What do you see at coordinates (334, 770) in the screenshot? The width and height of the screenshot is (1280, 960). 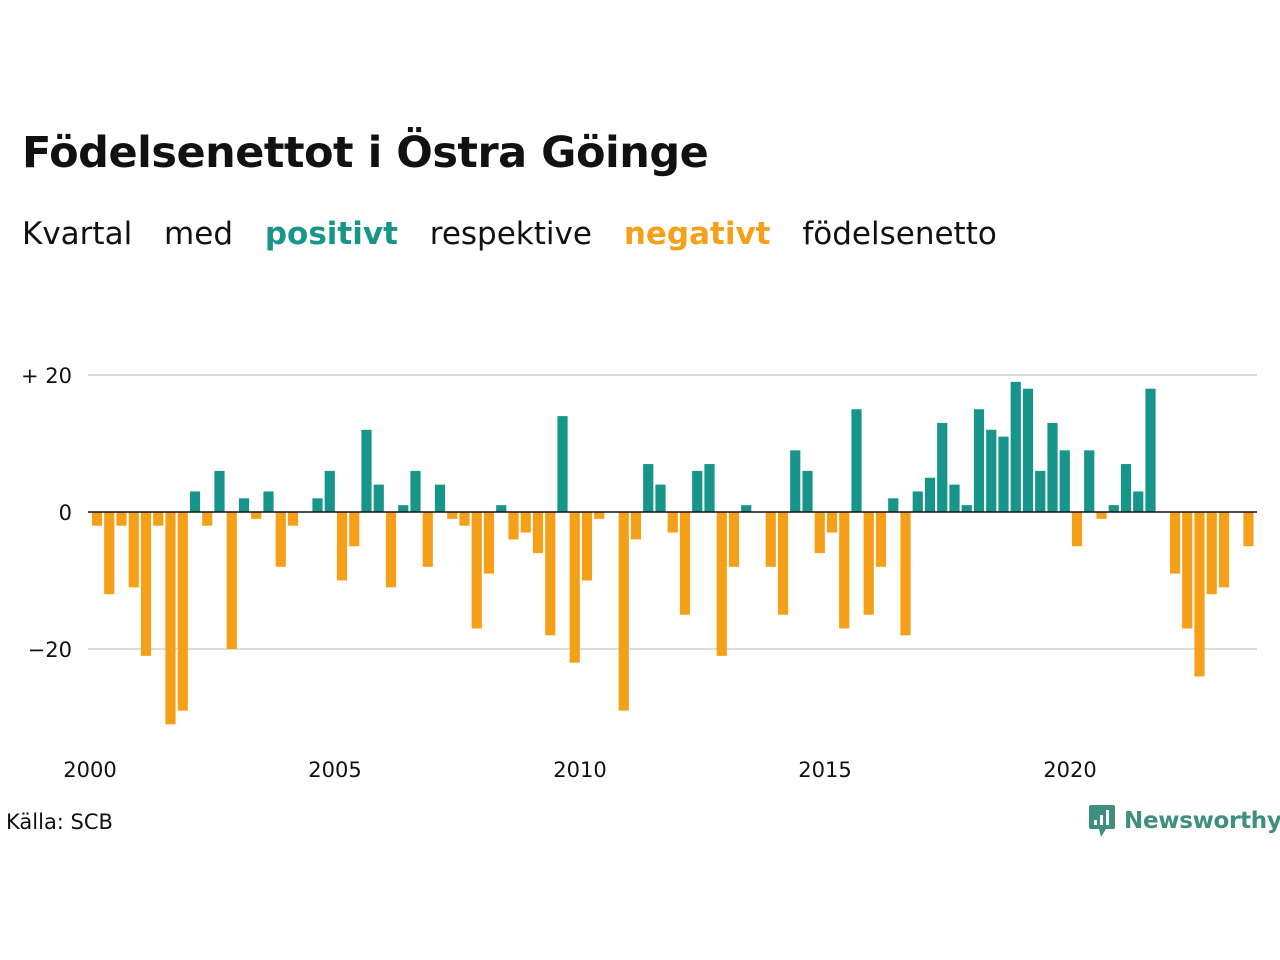 I see `x-tick-label: 2005` at bounding box center [334, 770].